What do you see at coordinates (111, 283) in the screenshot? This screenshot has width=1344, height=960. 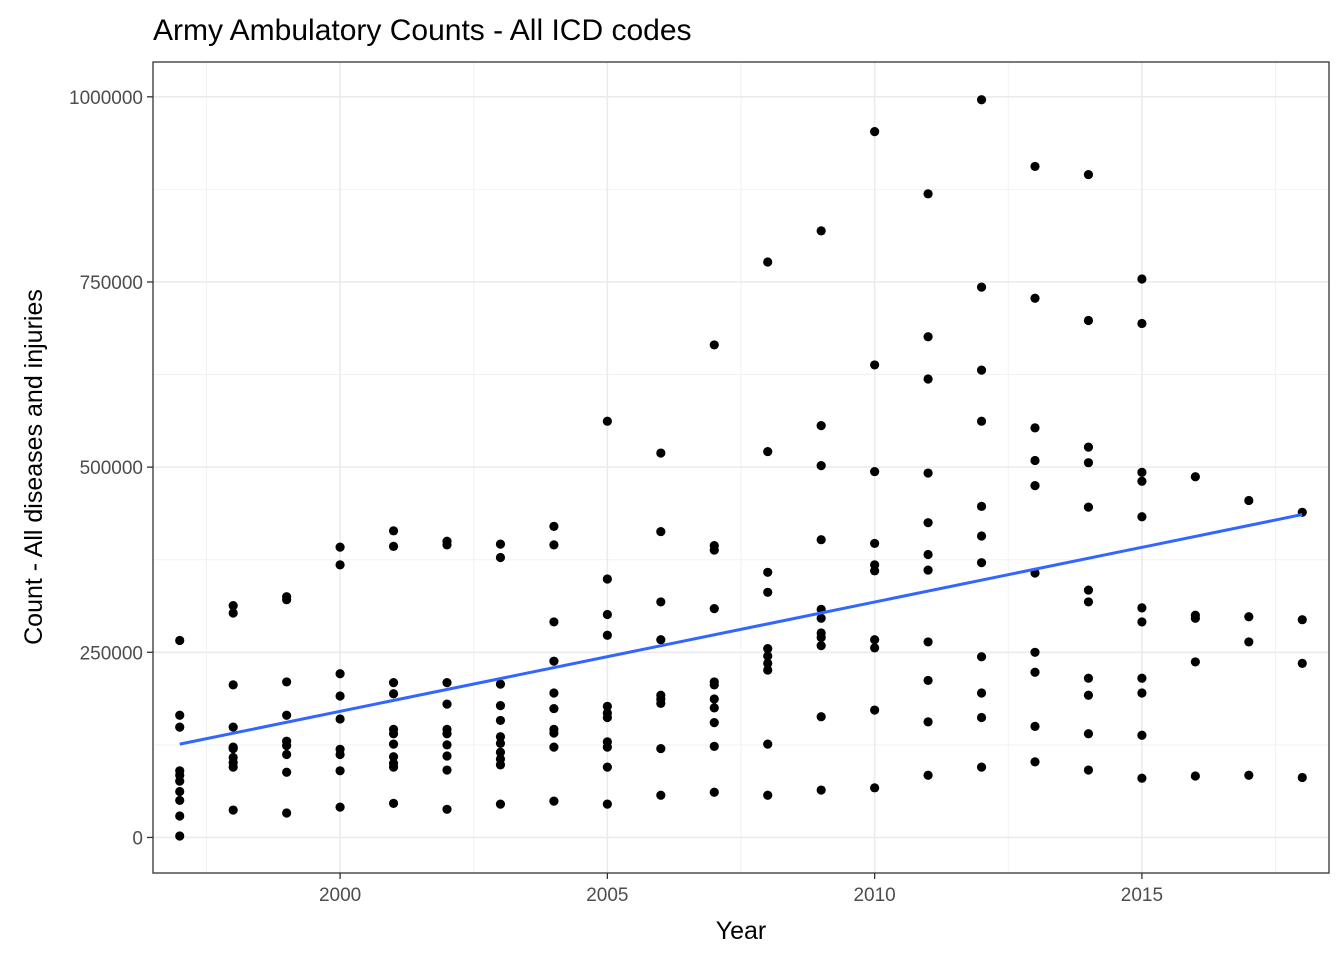 I see `y-tick-label: 750000` at bounding box center [111, 283].